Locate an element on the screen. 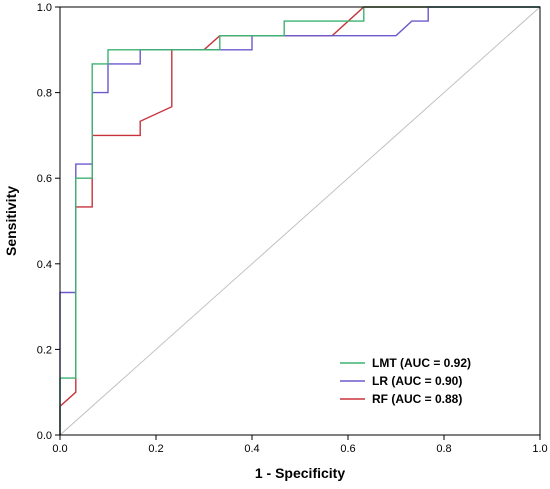  y-tick-label: 0.4 is located at coordinates (44, 265).